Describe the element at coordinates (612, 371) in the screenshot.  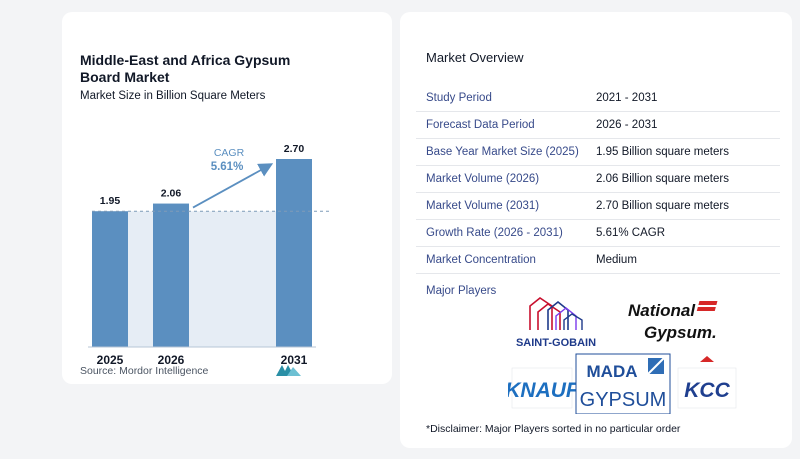
I see `mada-text: MADA` at that location.